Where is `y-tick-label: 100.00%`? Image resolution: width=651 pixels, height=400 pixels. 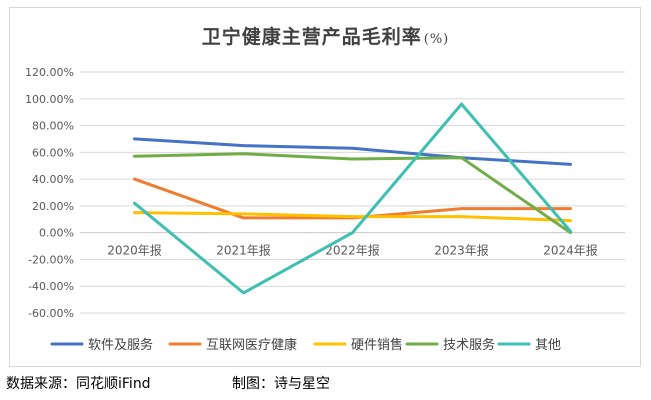 y-tick-label: 100.00% is located at coordinates (49, 99).